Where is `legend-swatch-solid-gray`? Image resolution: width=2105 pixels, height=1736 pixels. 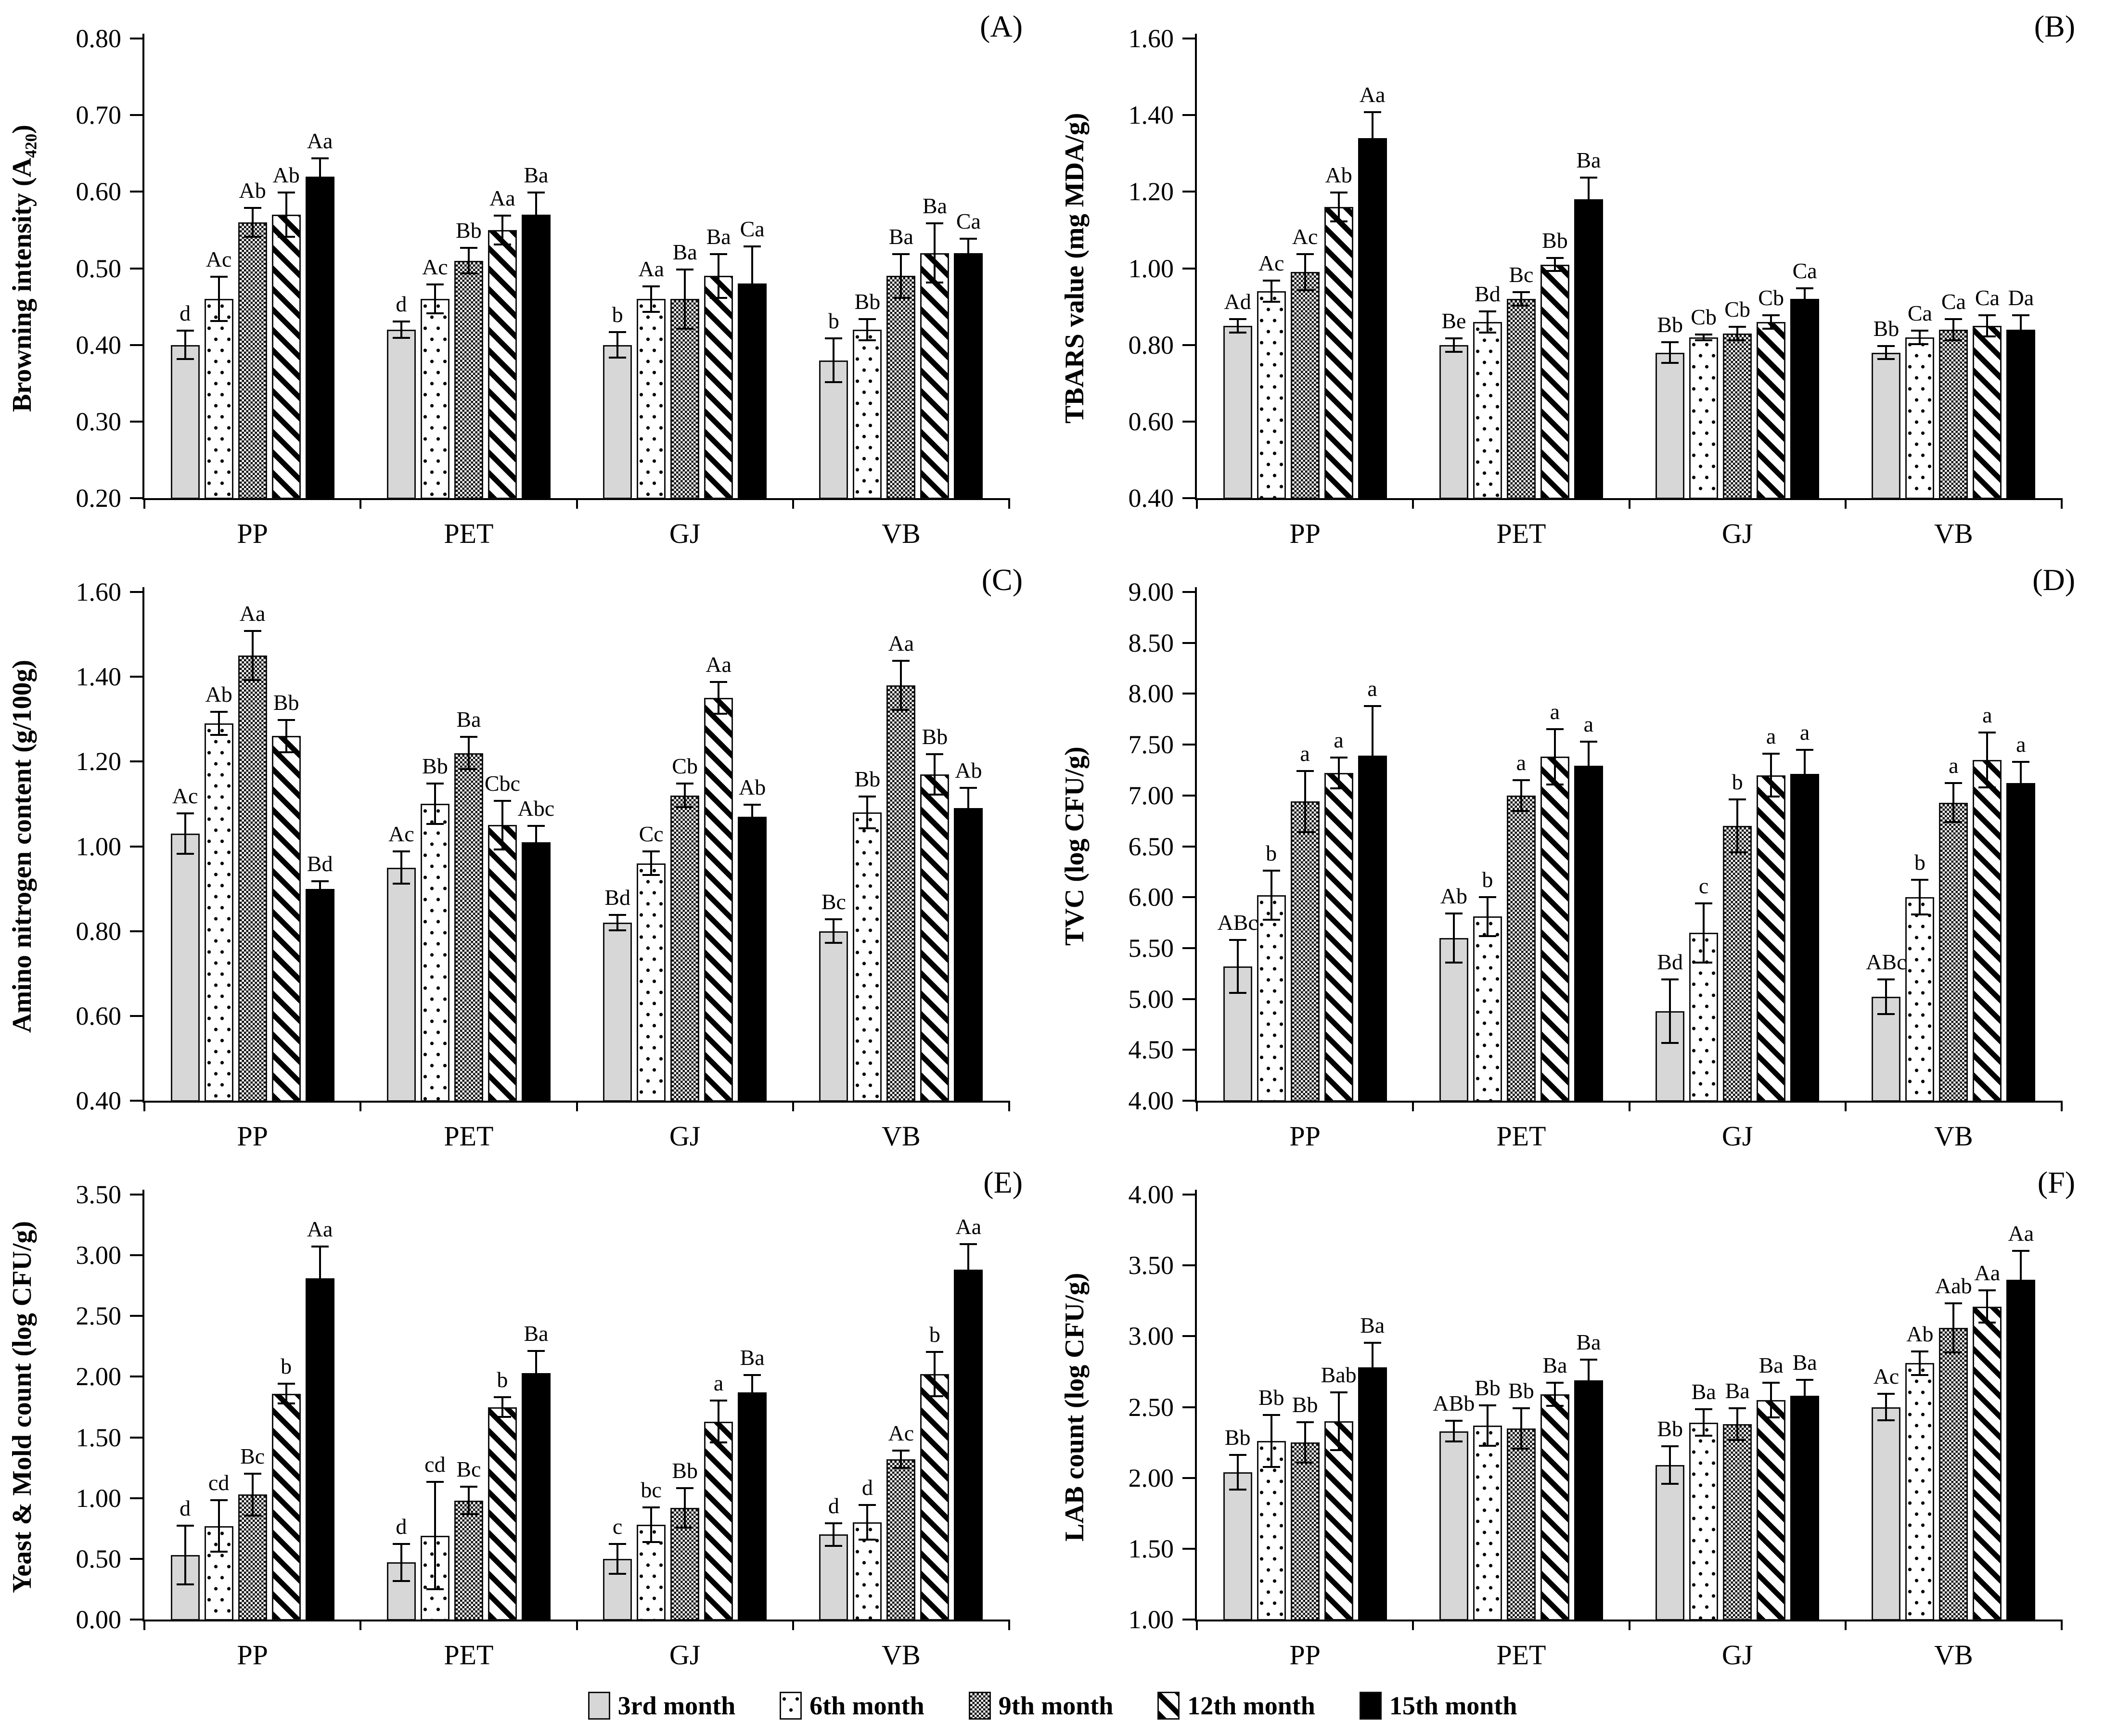 legend-swatch-solid-gray is located at coordinates (599, 1706).